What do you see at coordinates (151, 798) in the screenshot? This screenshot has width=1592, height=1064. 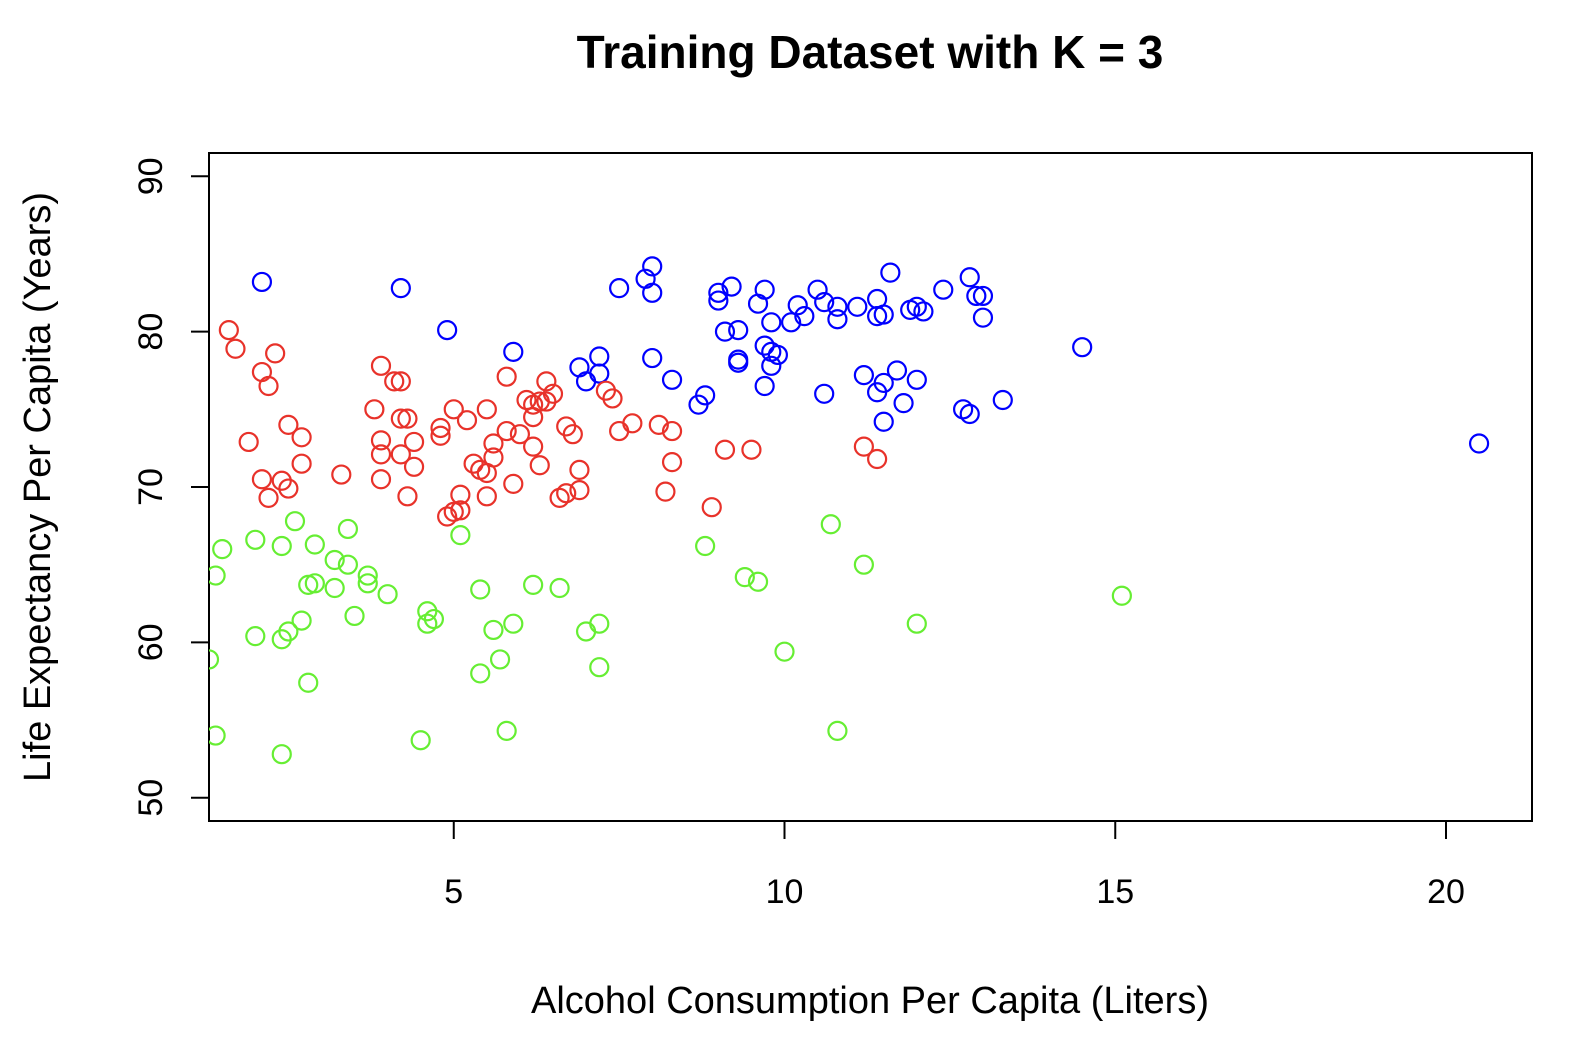 I see `y-tick-label: 50` at bounding box center [151, 798].